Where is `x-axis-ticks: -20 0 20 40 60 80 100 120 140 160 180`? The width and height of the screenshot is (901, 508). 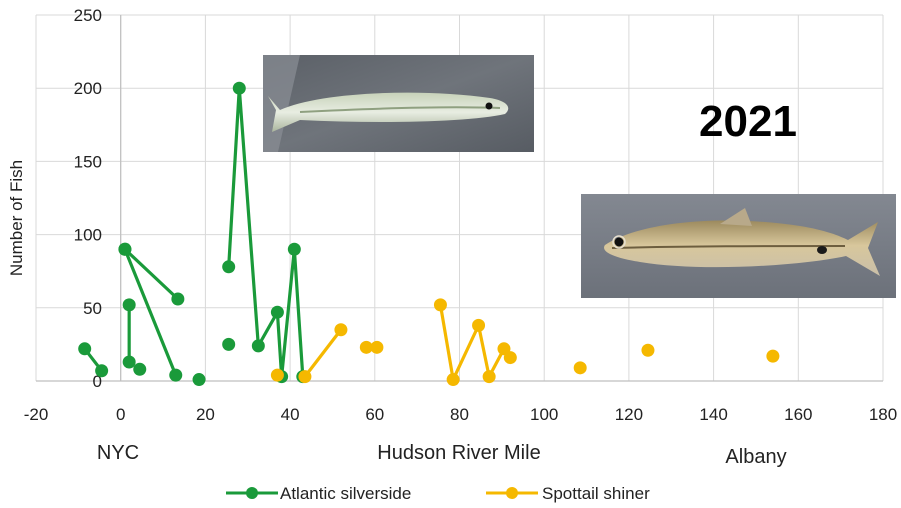 x-axis-ticks: -20 0 20 40 60 80 100 120 140 160 180 is located at coordinates (460, 414).